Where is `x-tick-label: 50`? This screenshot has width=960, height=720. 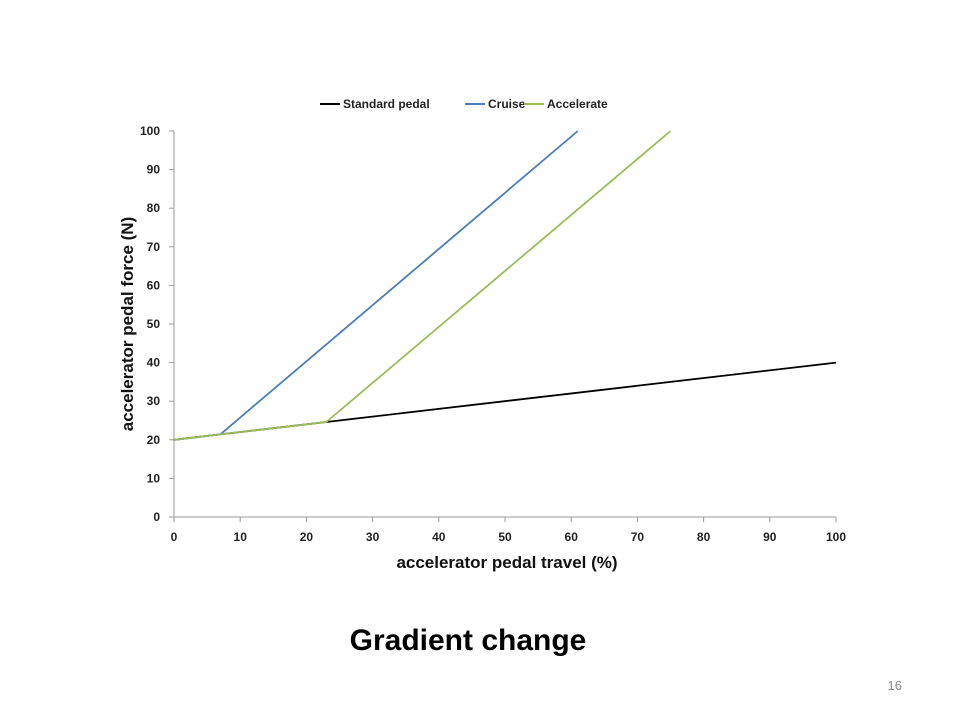
x-tick-label: 50 is located at coordinates (505, 537).